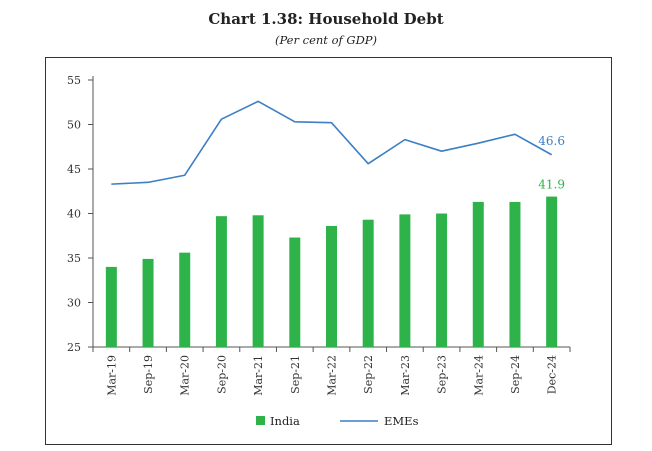  I want to click on legend: India EMEs, so click(337, 421).